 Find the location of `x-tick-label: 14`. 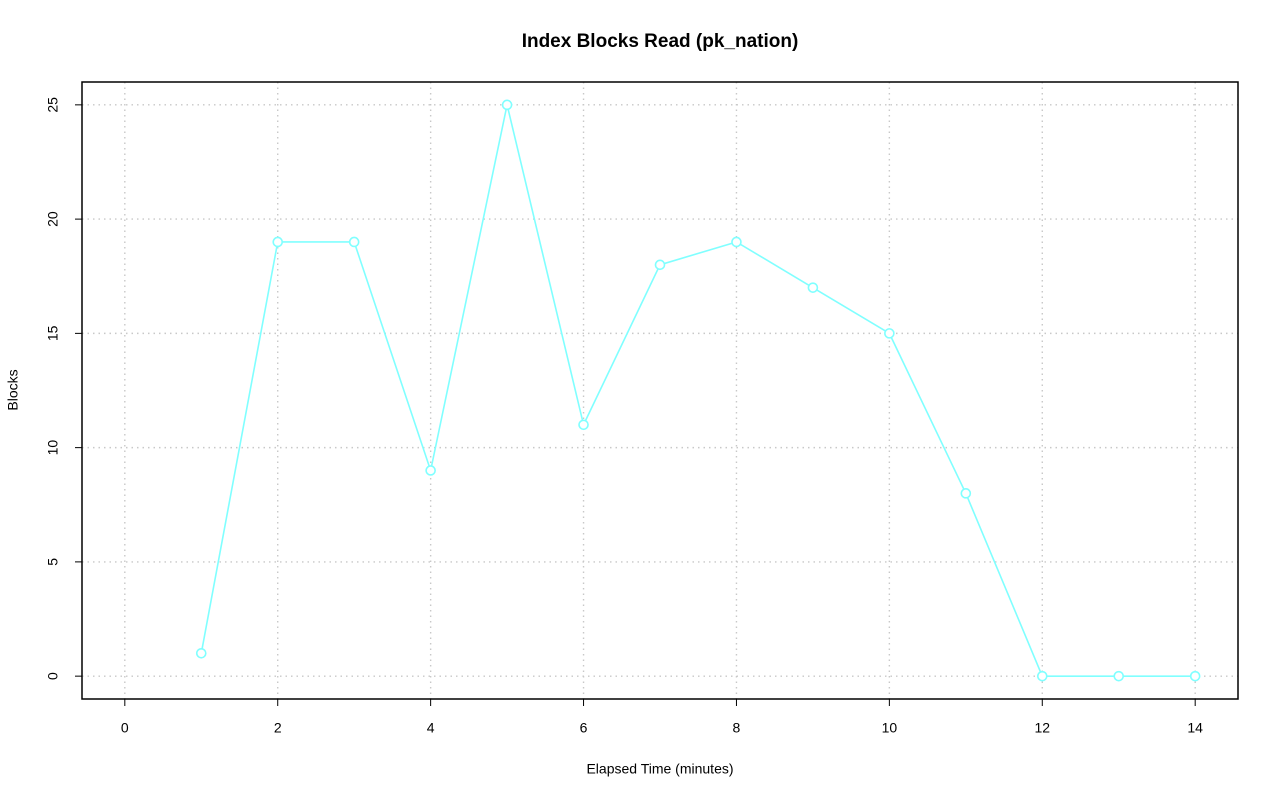

x-tick-label: 14 is located at coordinates (1195, 728).